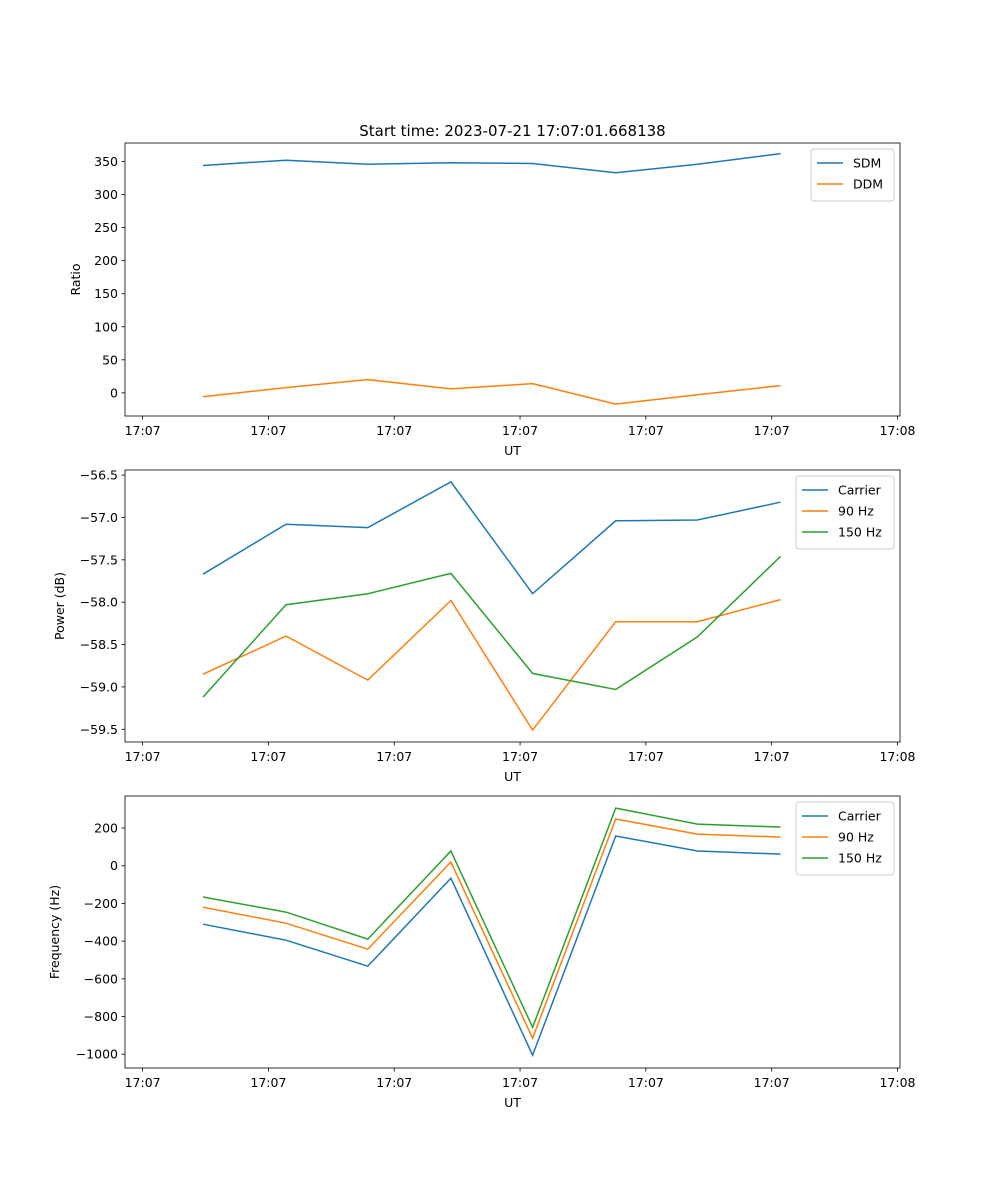 This screenshot has width=1000, height=1204. What do you see at coordinates (512, 131) in the screenshot?
I see `chart-title: Start time: 2023-07-21 17:07:01.668138` at bounding box center [512, 131].